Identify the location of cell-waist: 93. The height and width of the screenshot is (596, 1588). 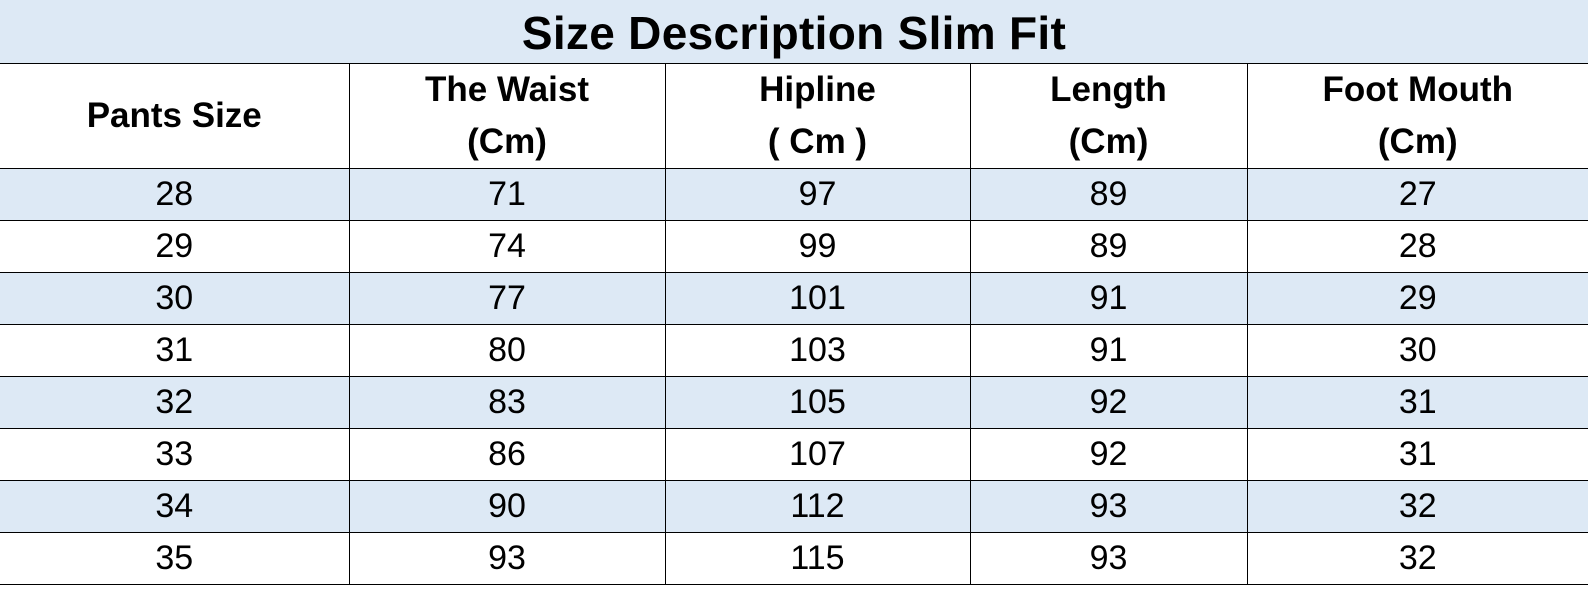
(506, 558).